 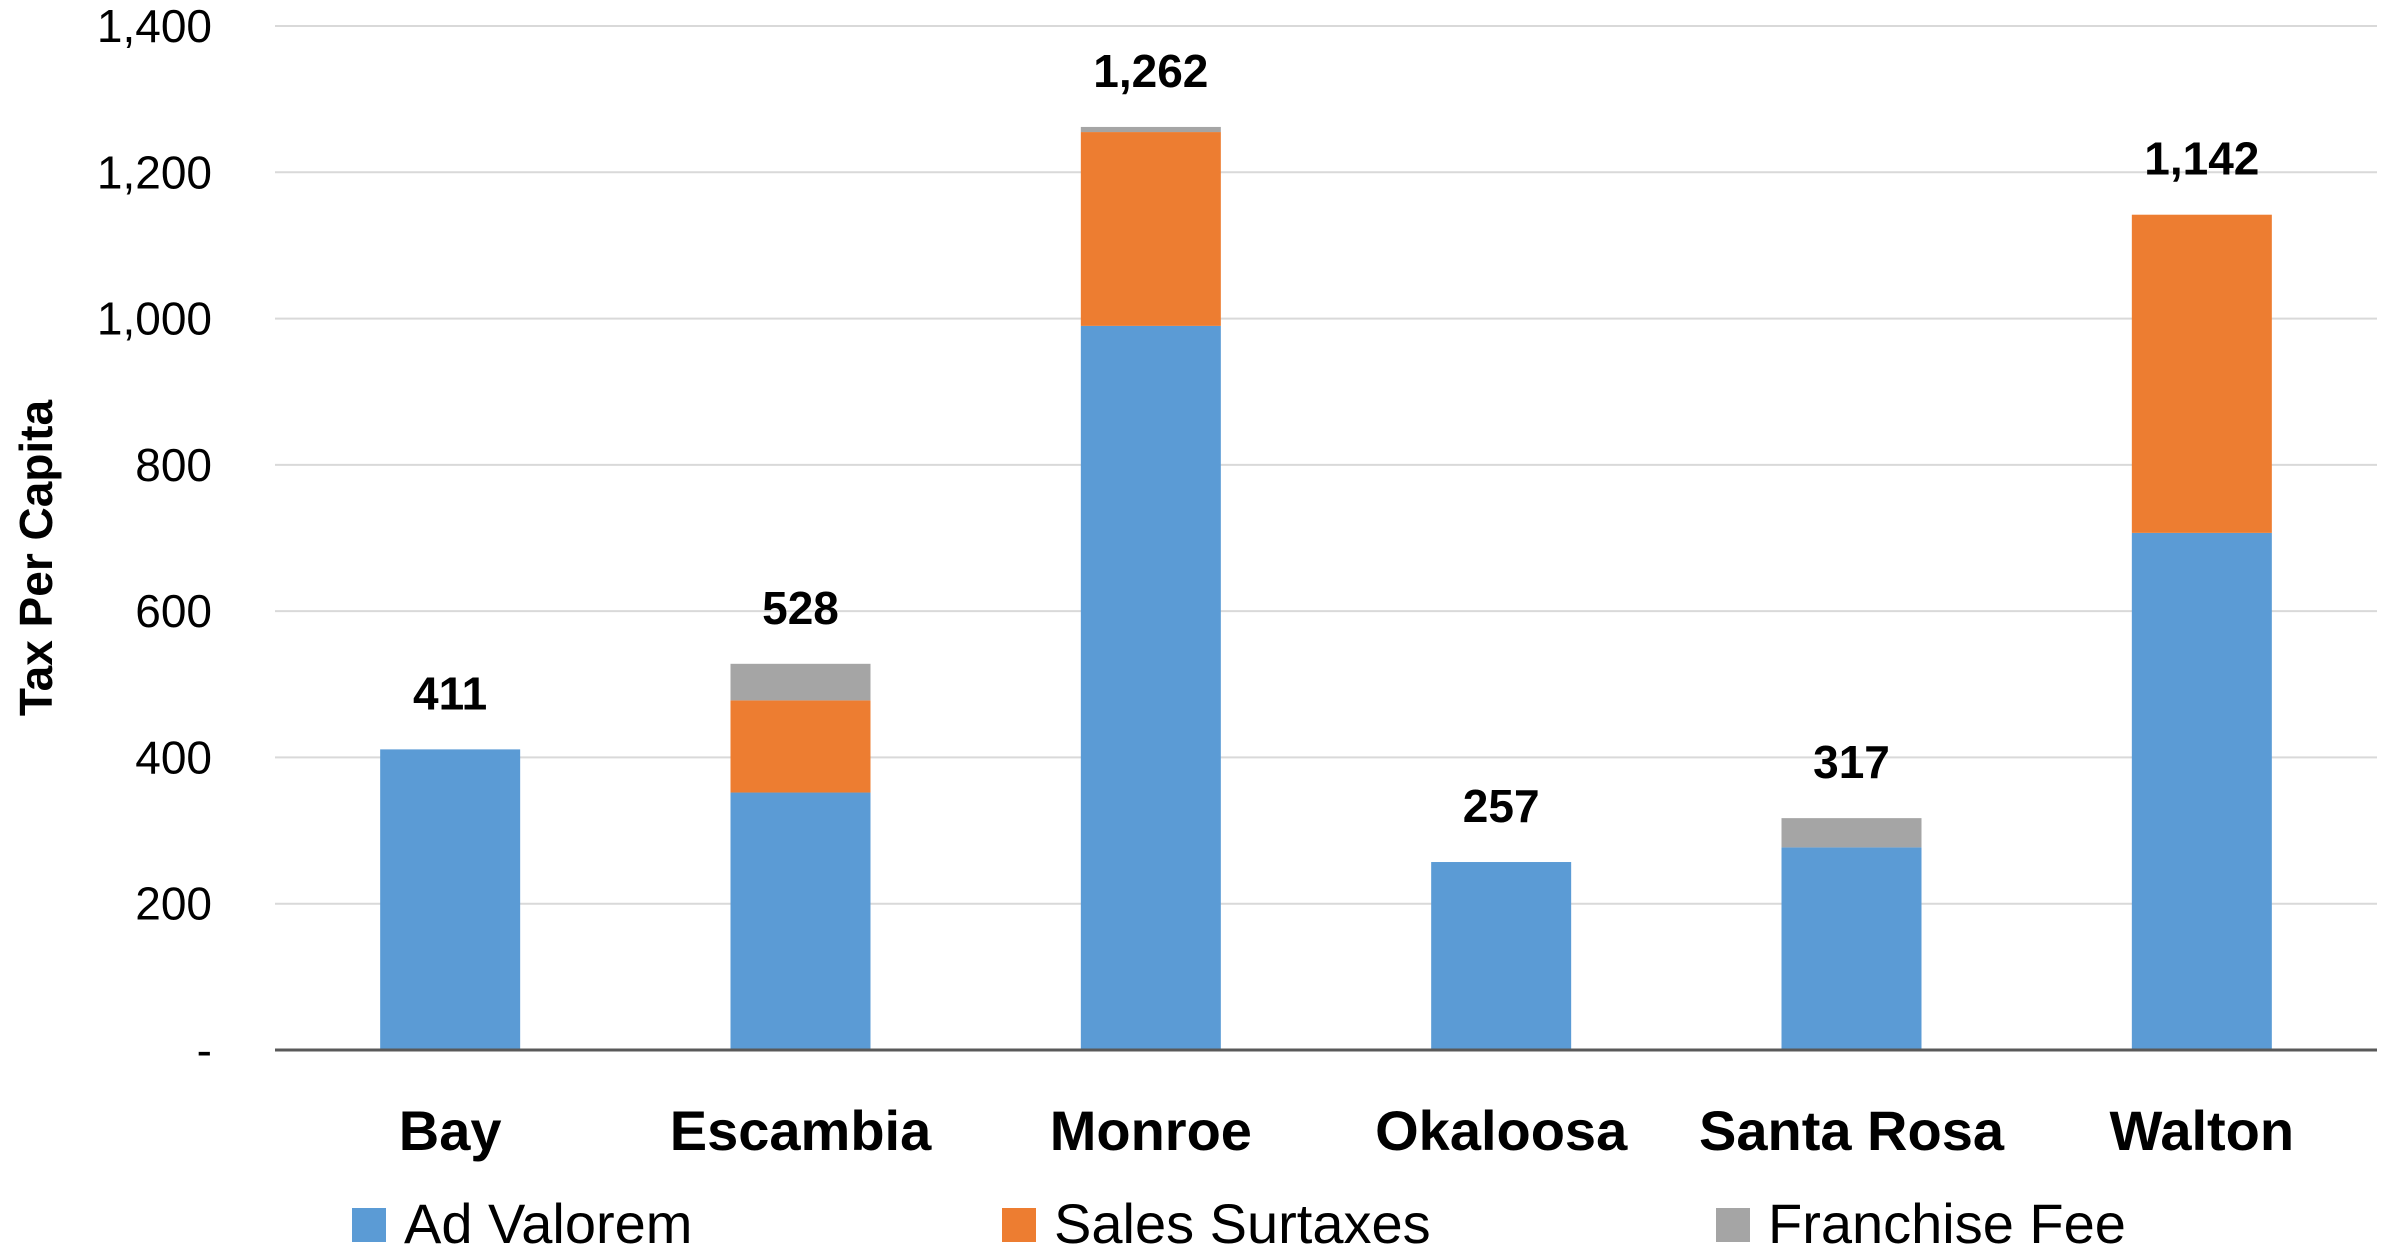 What do you see at coordinates (1501, 1130) in the screenshot?
I see `x-category-label: Okaloosa` at bounding box center [1501, 1130].